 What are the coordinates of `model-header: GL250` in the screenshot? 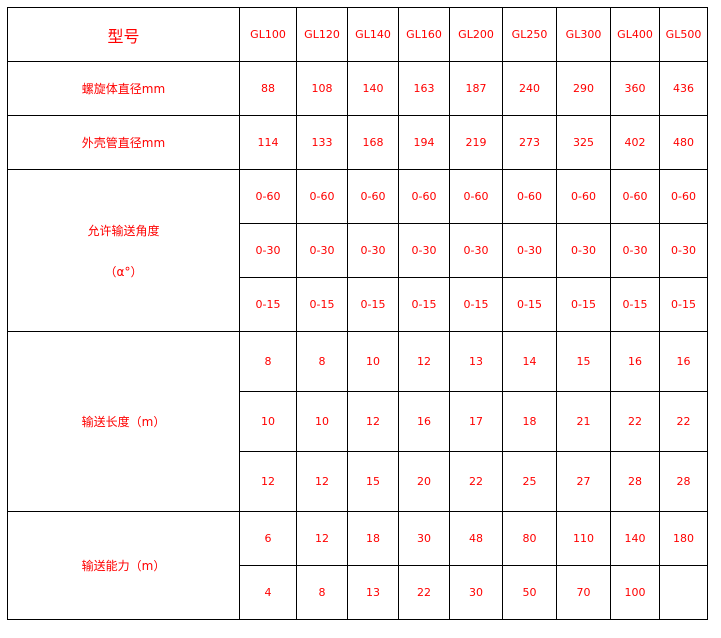 It's located at (529, 34).